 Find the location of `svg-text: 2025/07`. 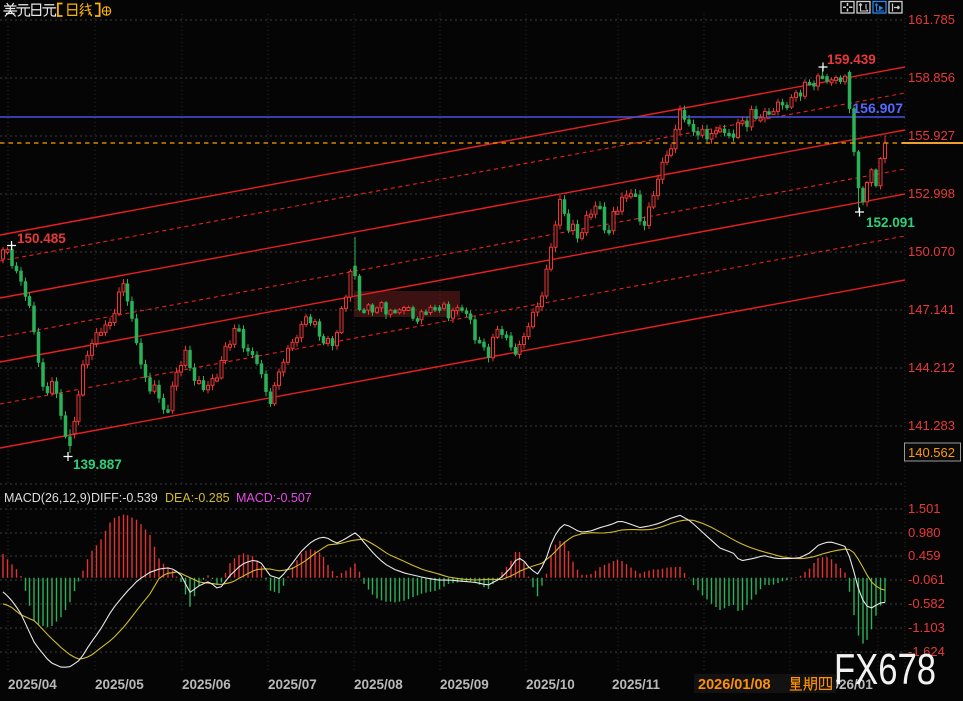

svg-text: 2025/07 is located at coordinates (292, 684).